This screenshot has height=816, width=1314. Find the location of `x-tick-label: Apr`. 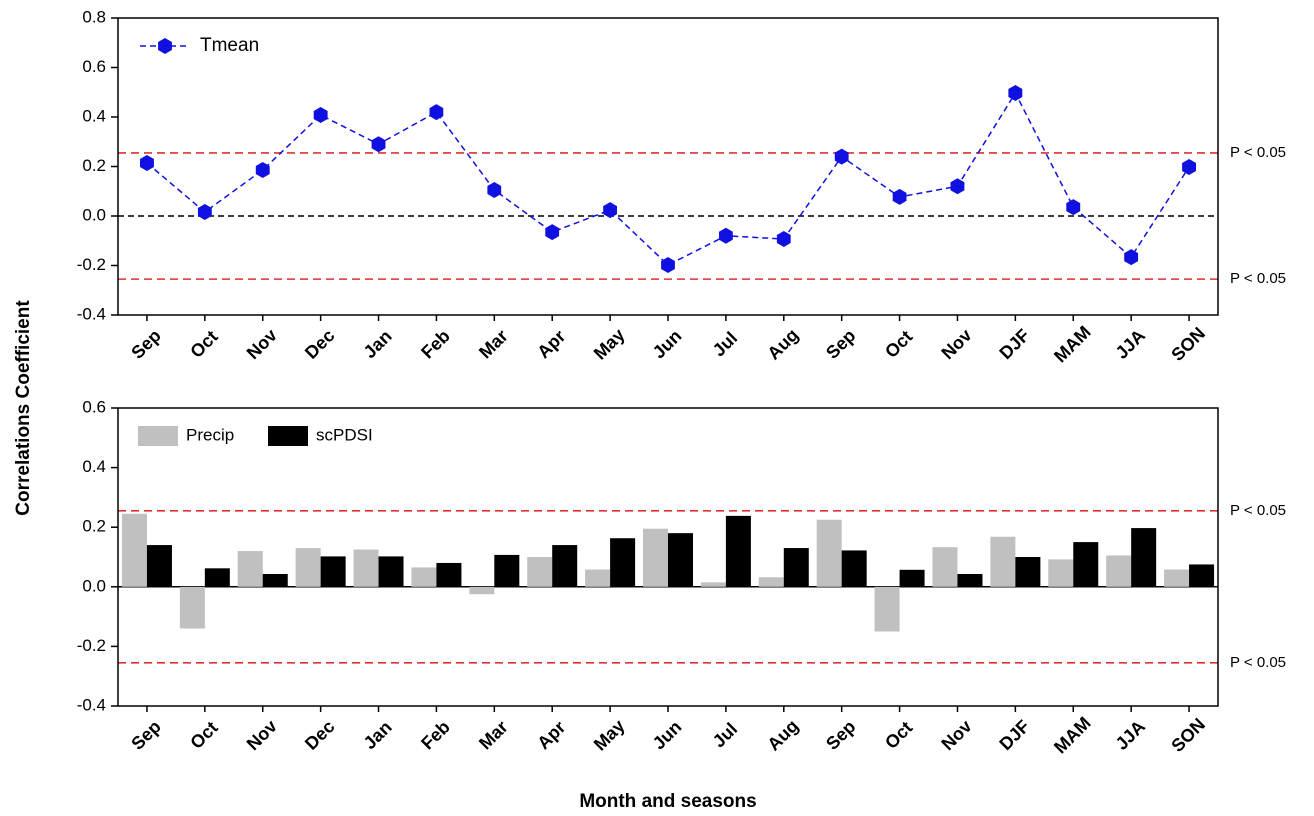

x-tick-label: Apr is located at coordinates (551, 735).